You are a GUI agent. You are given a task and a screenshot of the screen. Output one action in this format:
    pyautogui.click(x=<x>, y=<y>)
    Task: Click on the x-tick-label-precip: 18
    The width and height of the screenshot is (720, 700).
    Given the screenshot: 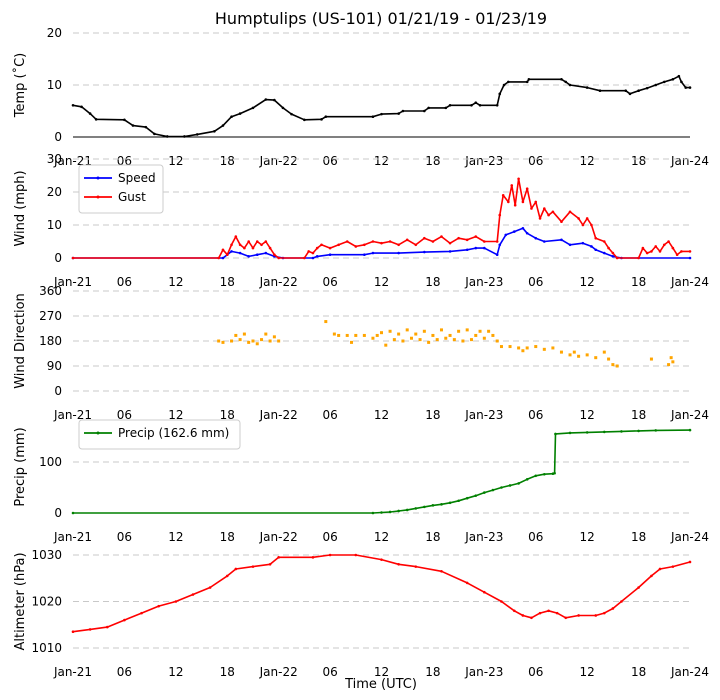 What is the action you would take?
    pyautogui.click(x=432, y=537)
    